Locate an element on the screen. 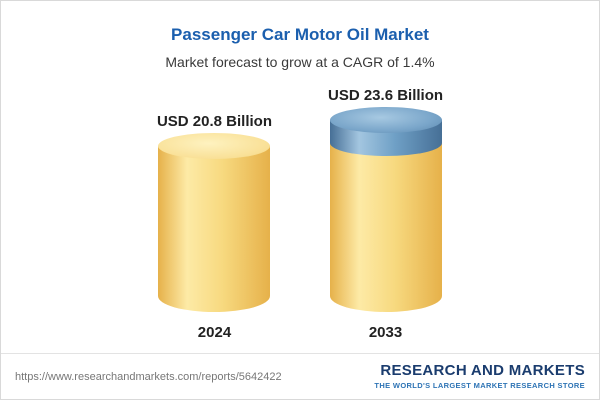 The width and height of the screenshot is (600, 400). bar-group-2033: USD 23.6 Billion 2033 is located at coordinates (385, 214).